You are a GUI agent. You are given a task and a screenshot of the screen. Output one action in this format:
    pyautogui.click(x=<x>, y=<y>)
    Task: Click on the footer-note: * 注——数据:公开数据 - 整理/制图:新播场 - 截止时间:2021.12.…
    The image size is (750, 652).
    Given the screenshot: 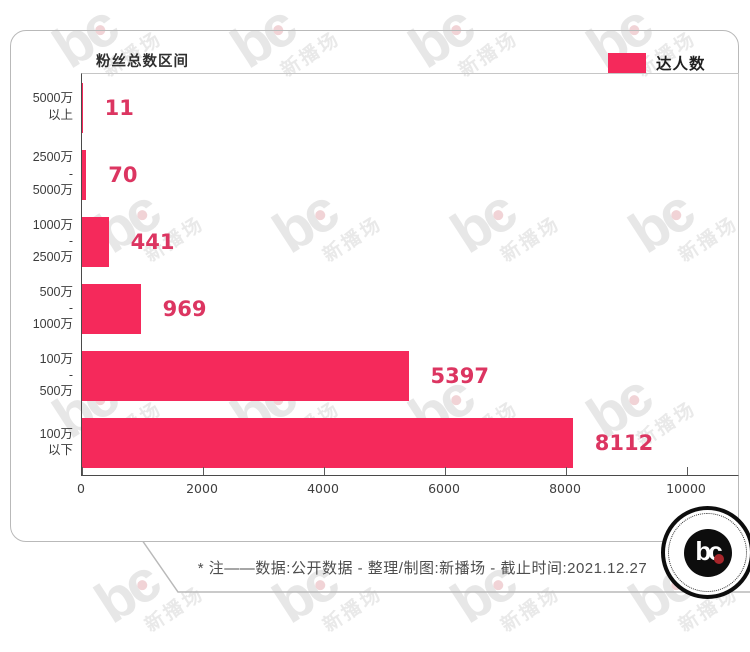 What is the action you would take?
    pyautogui.click(x=422, y=568)
    